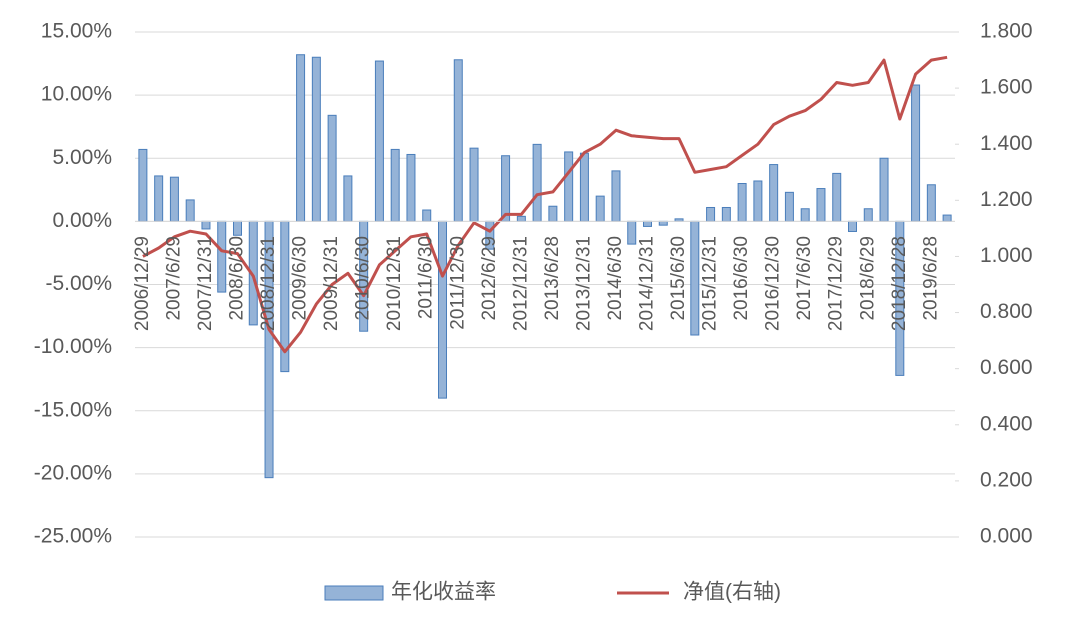 This screenshot has height=618, width=1068. I want to click on y-tick-label: 15.00%, so click(76, 31).